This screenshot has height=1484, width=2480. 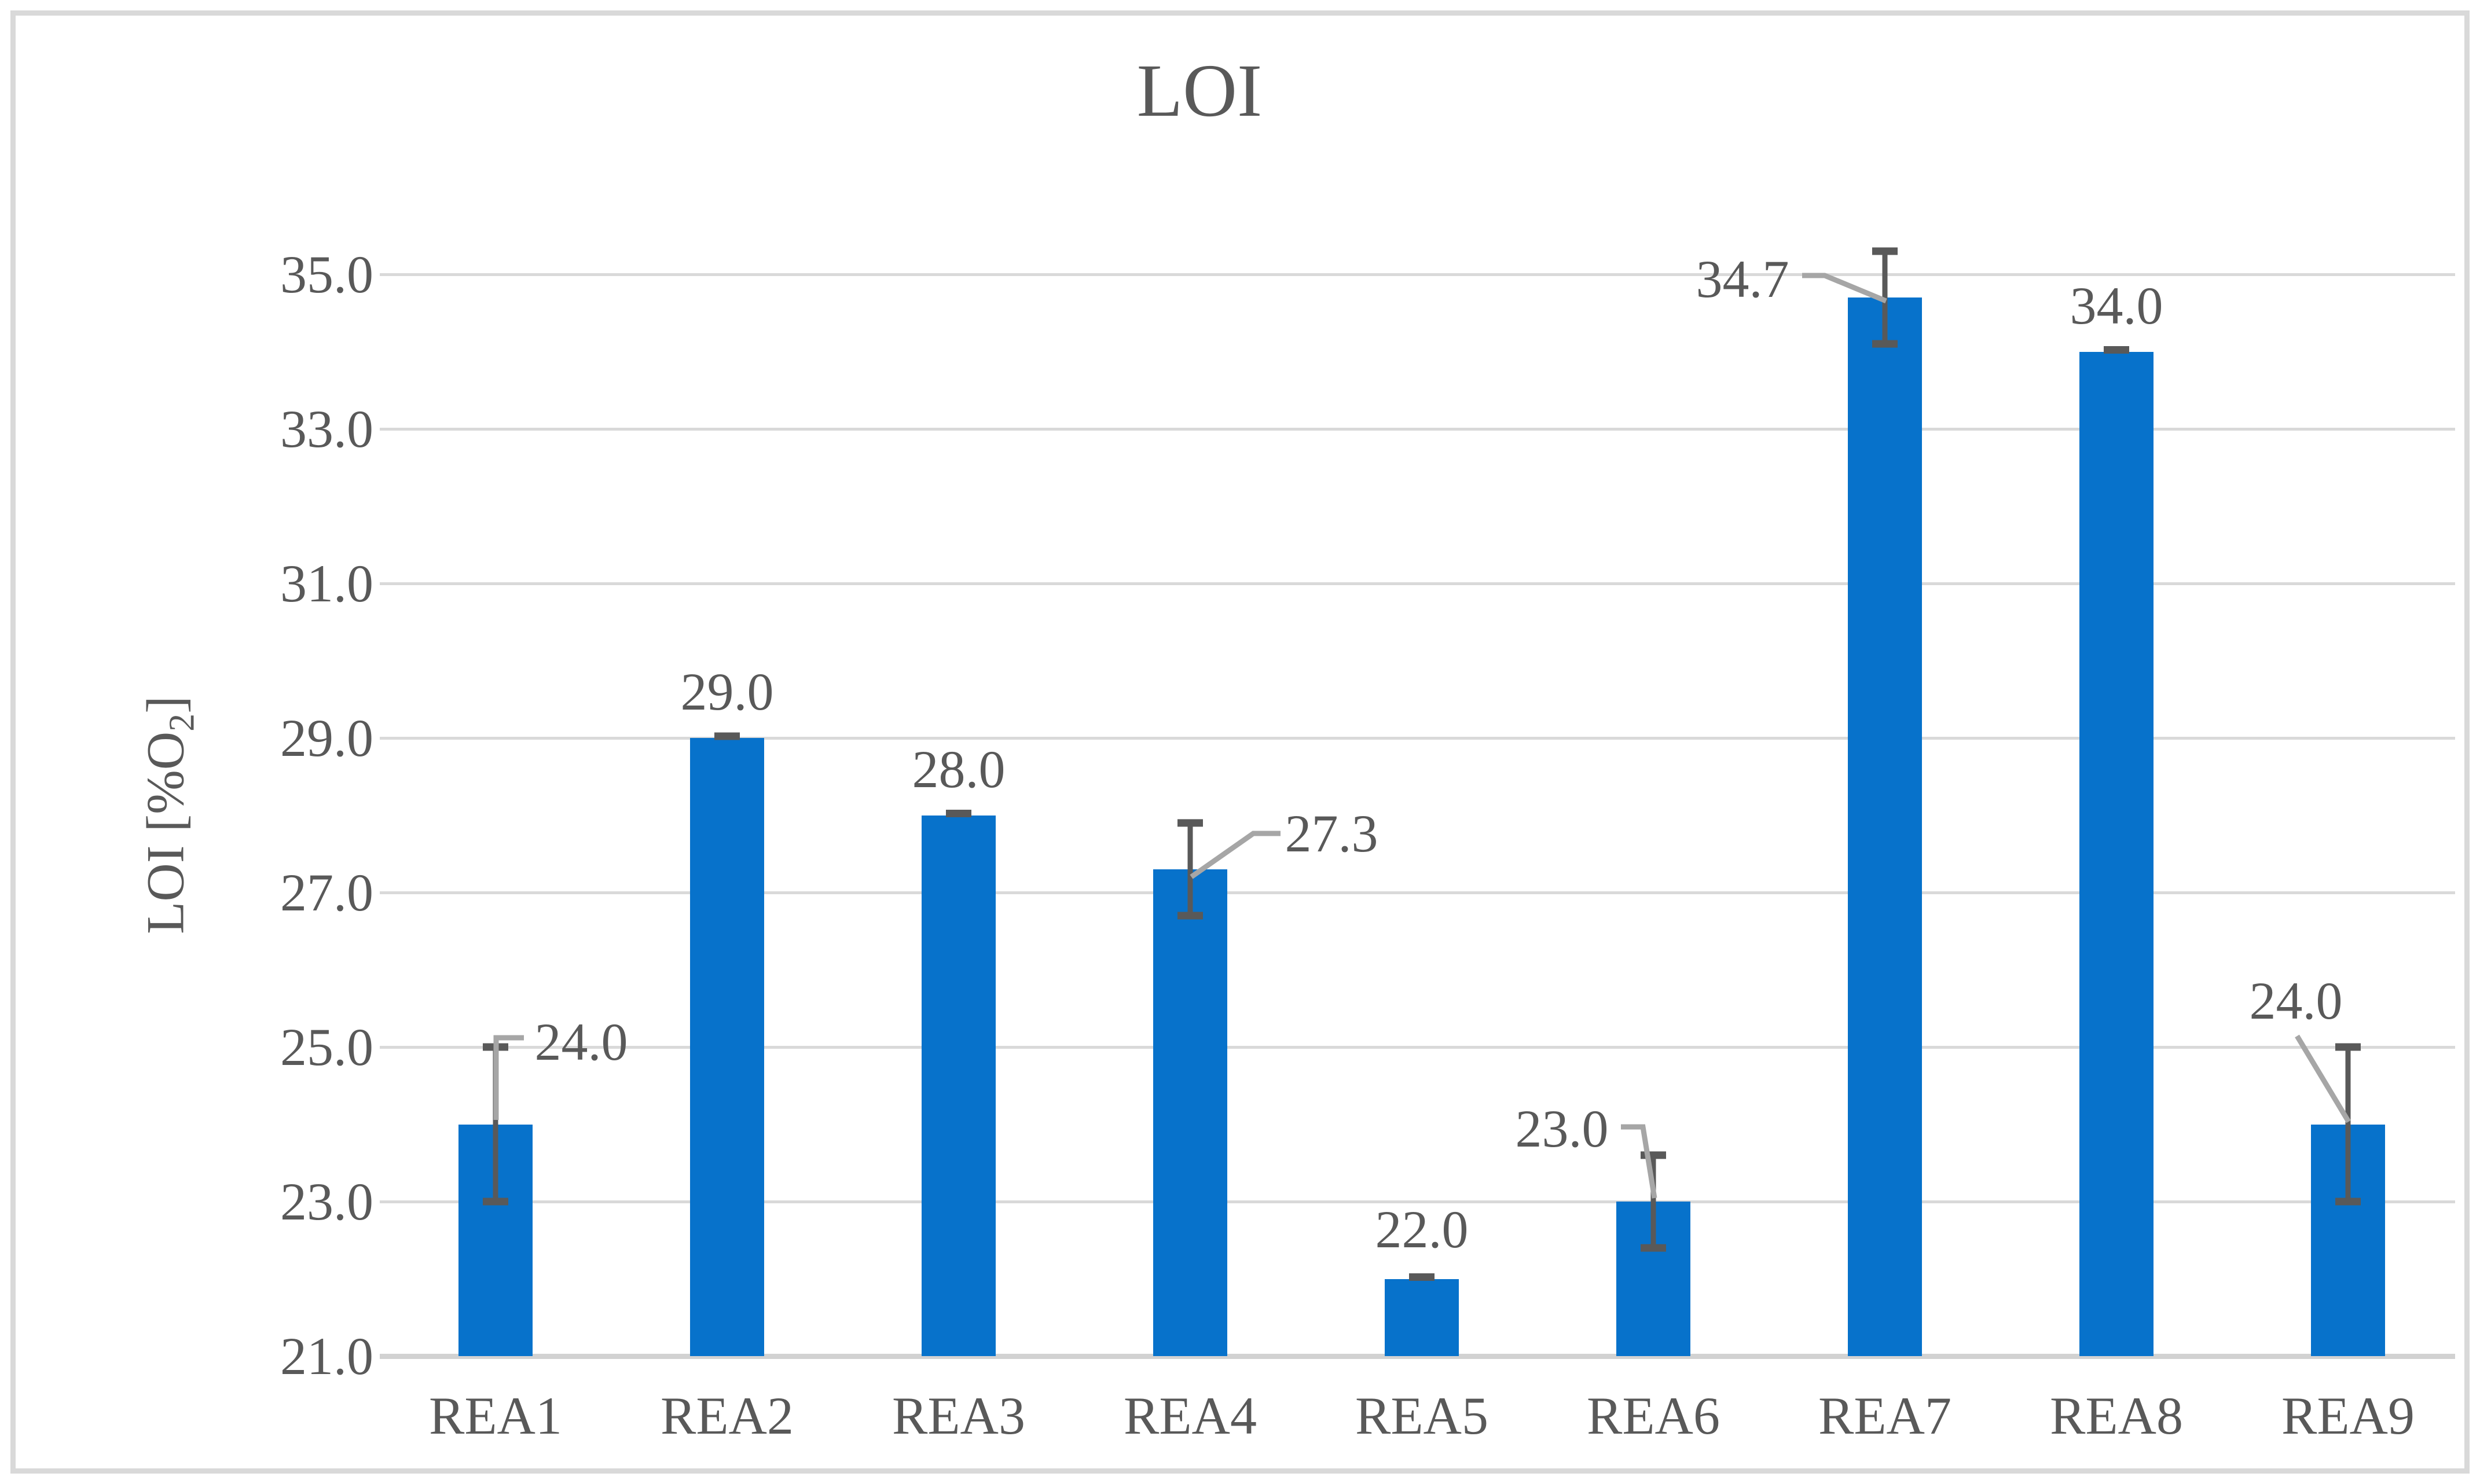 I want to click on gridline-23.0, so click(x=1418, y=1201).